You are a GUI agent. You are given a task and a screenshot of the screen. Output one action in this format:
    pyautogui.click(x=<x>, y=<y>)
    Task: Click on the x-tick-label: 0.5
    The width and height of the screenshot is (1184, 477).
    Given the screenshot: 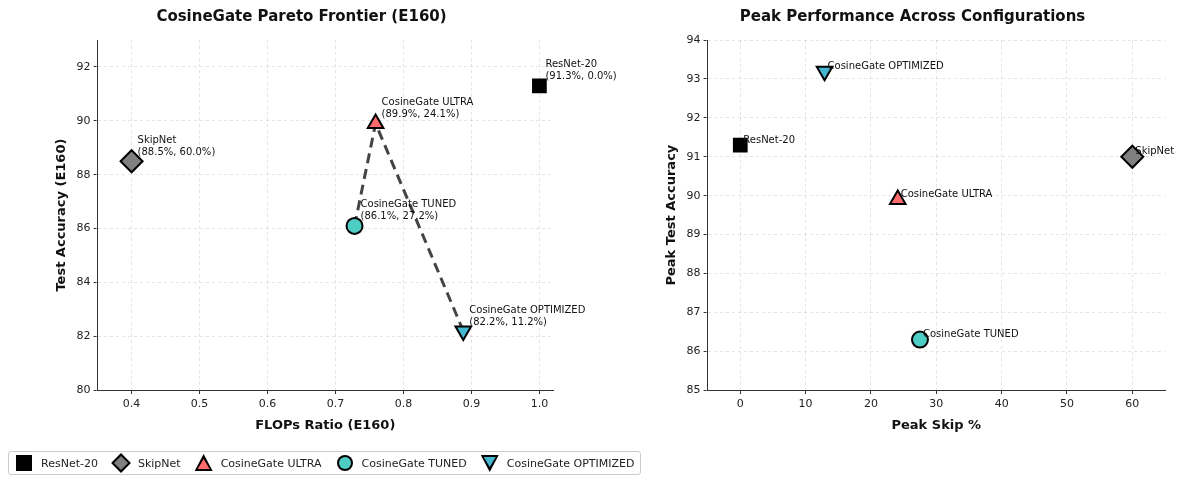 What is the action you would take?
    pyautogui.click(x=199, y=403)
    